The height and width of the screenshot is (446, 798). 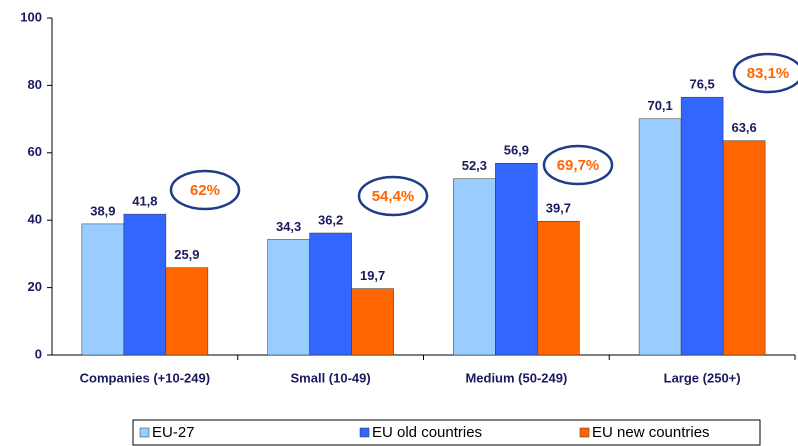 What do you see at coordinates (701, 84) in the screenshot?
I see `value-label: 76,5` at bounding box center [701, 84].